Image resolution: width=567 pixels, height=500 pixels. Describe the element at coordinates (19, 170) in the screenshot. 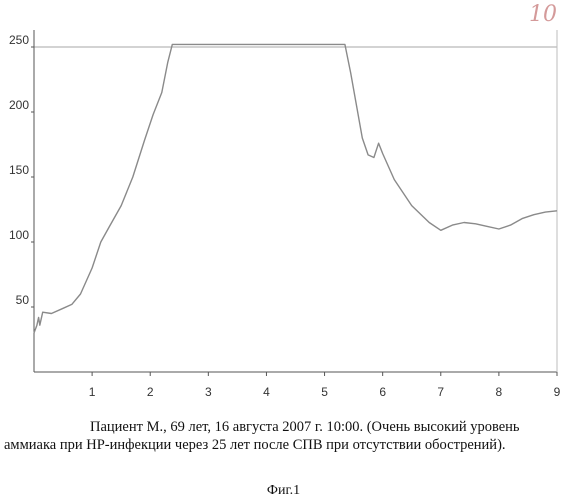

I see `y-tick-label: 150` at that location.